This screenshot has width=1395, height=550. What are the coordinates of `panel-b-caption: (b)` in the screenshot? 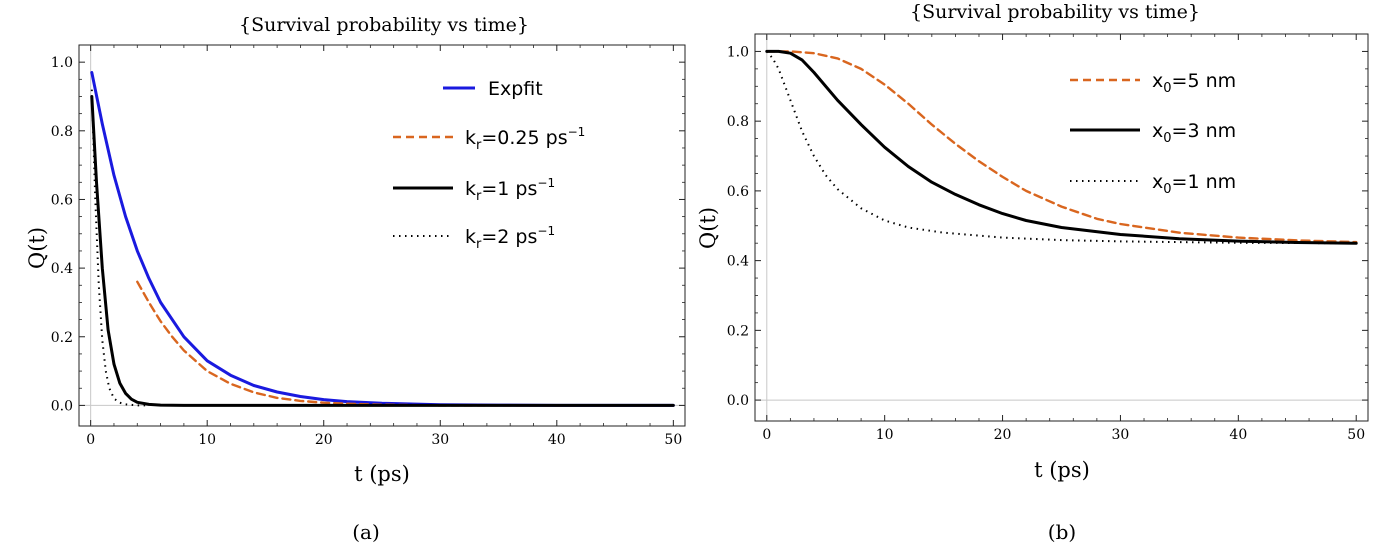 It's located at (1062, 532).